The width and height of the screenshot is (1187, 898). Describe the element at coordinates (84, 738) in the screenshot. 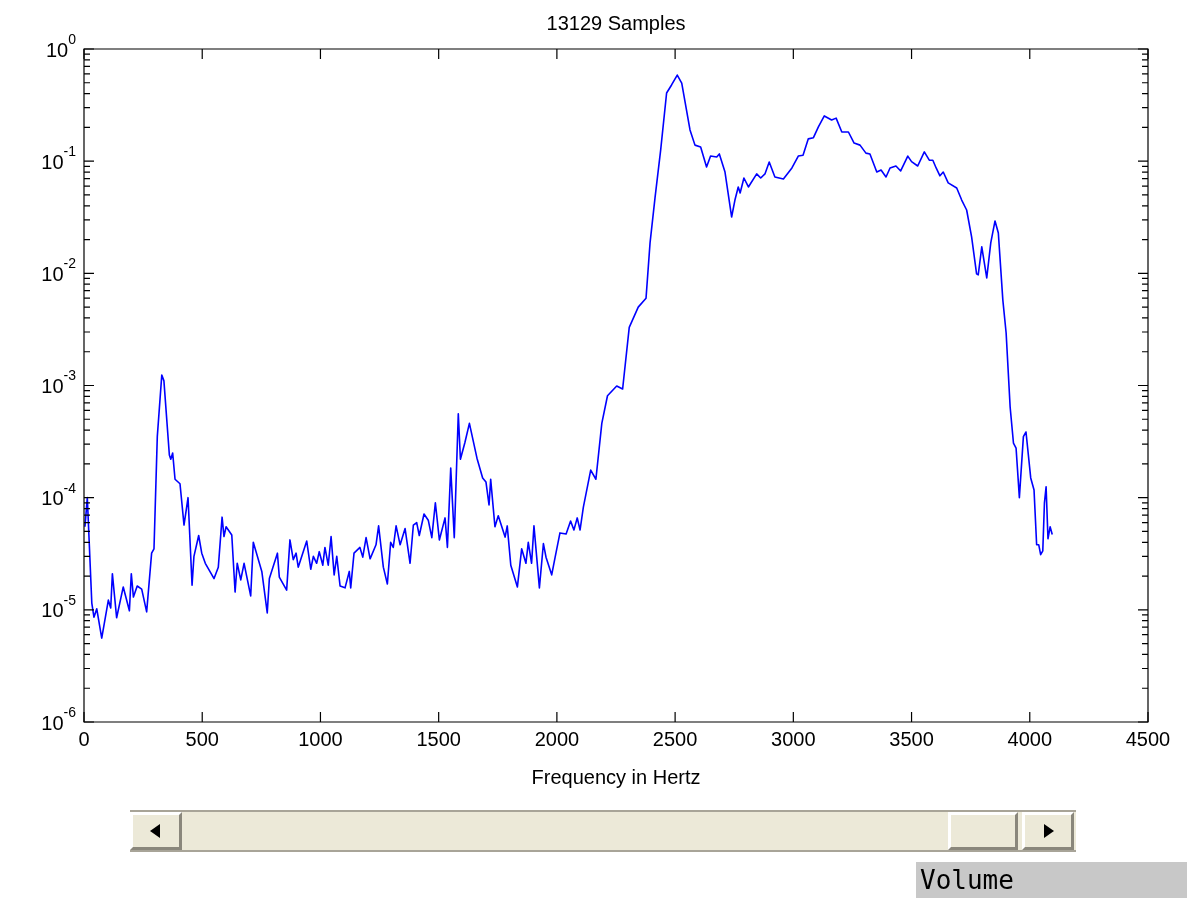

I see `x-tick-label: 0` at that location.